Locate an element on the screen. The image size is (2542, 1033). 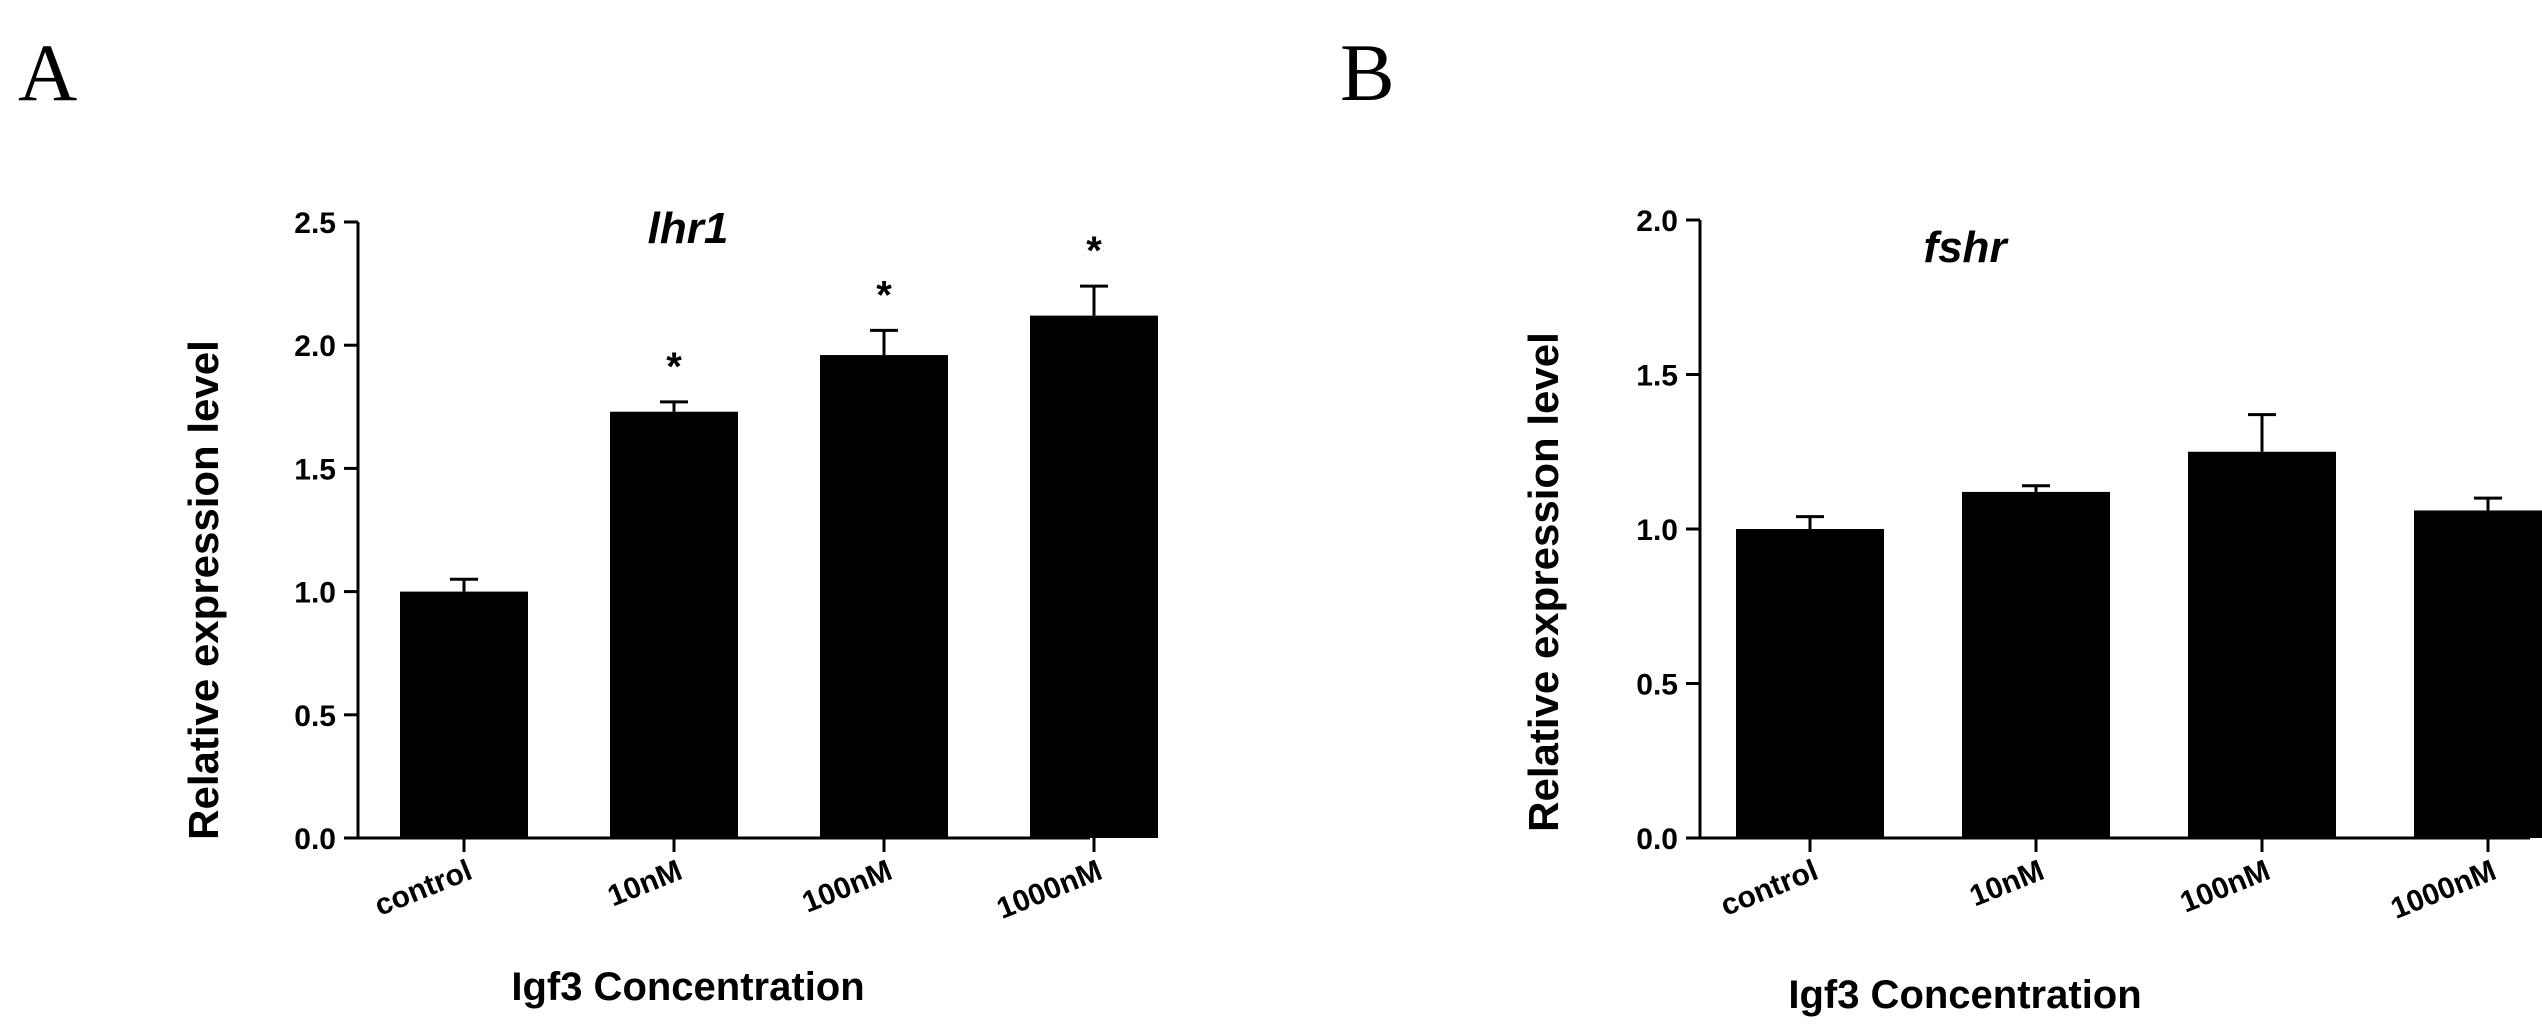
panel-letter-b: B is located at coordinates (1367, 72).